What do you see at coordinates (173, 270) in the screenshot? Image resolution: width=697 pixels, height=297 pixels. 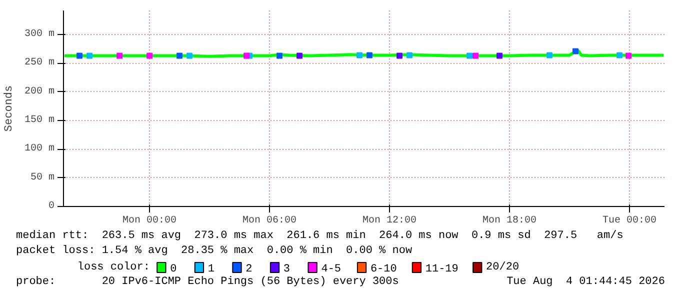 I see `legend-label: 0` at bounding box center [173, 270].